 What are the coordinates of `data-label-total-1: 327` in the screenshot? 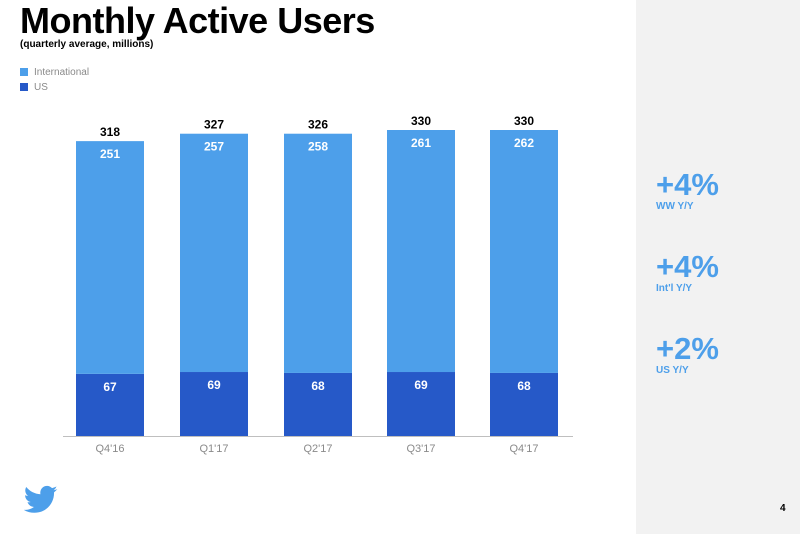 It's located at (214, 125).